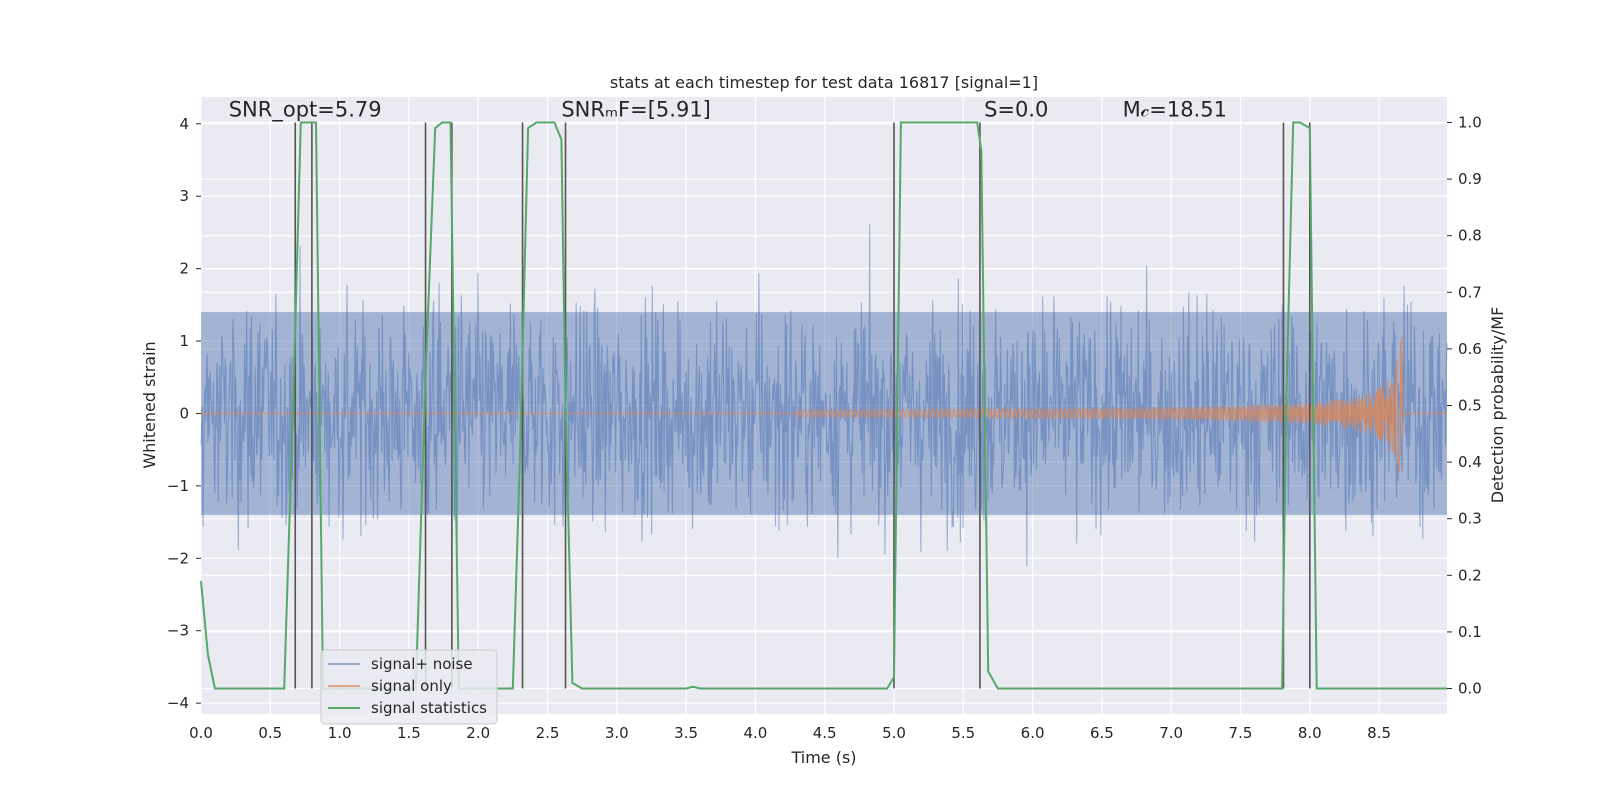  I want to click on x-tick-label: 6.0, so click(1033, 733).